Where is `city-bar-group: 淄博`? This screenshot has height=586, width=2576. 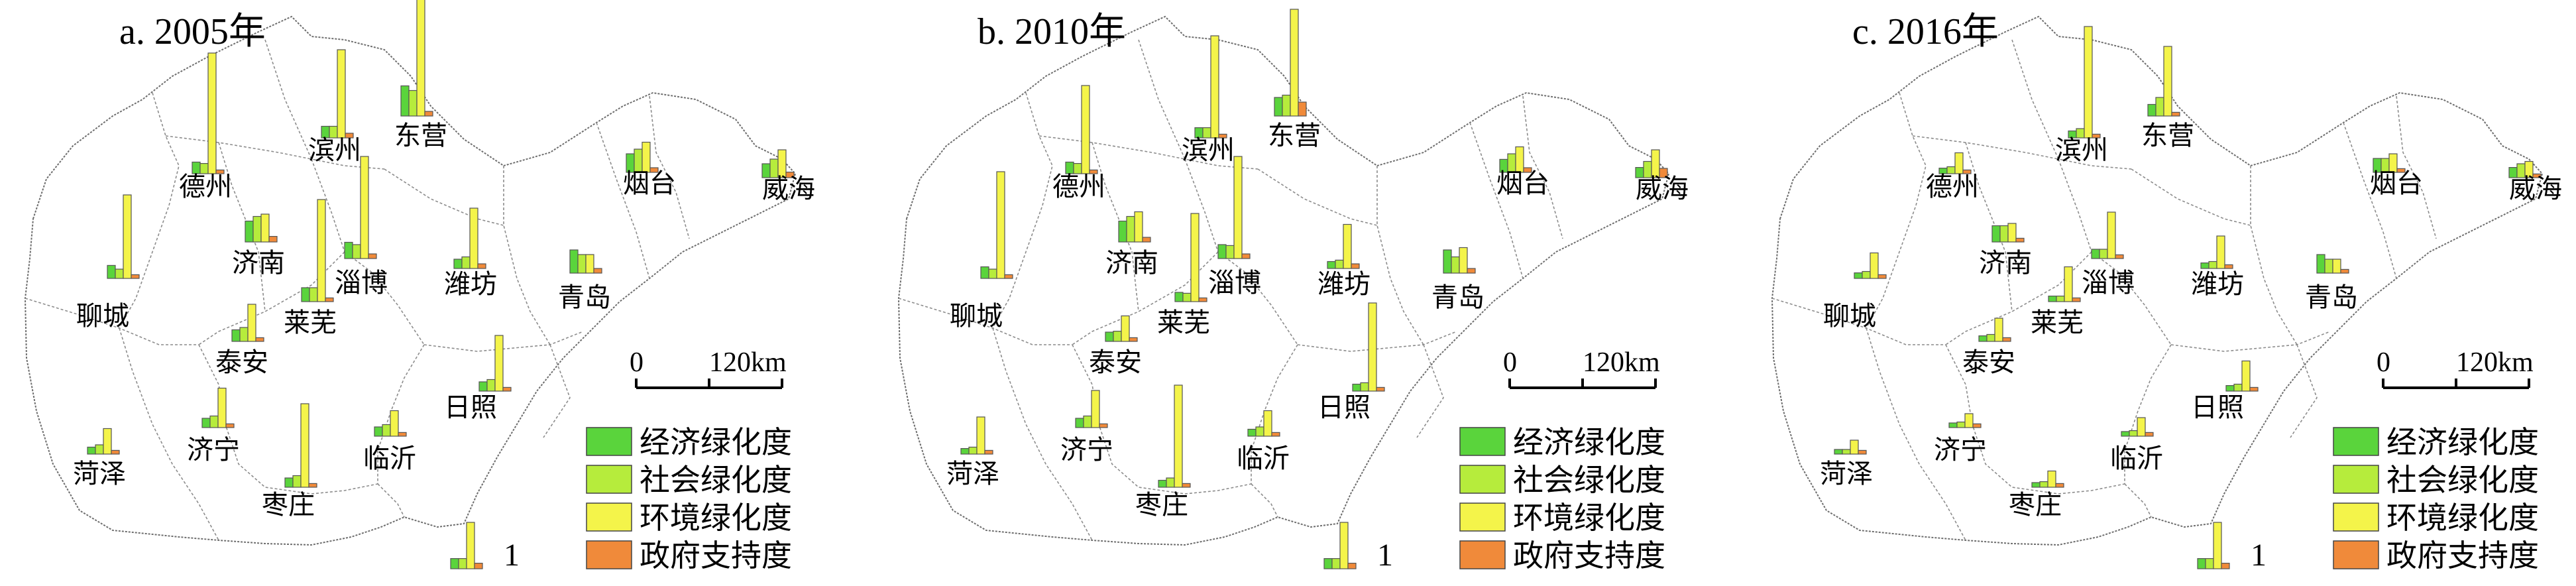
city-bar-group: 淄博 is located at coordinates (361, 227).